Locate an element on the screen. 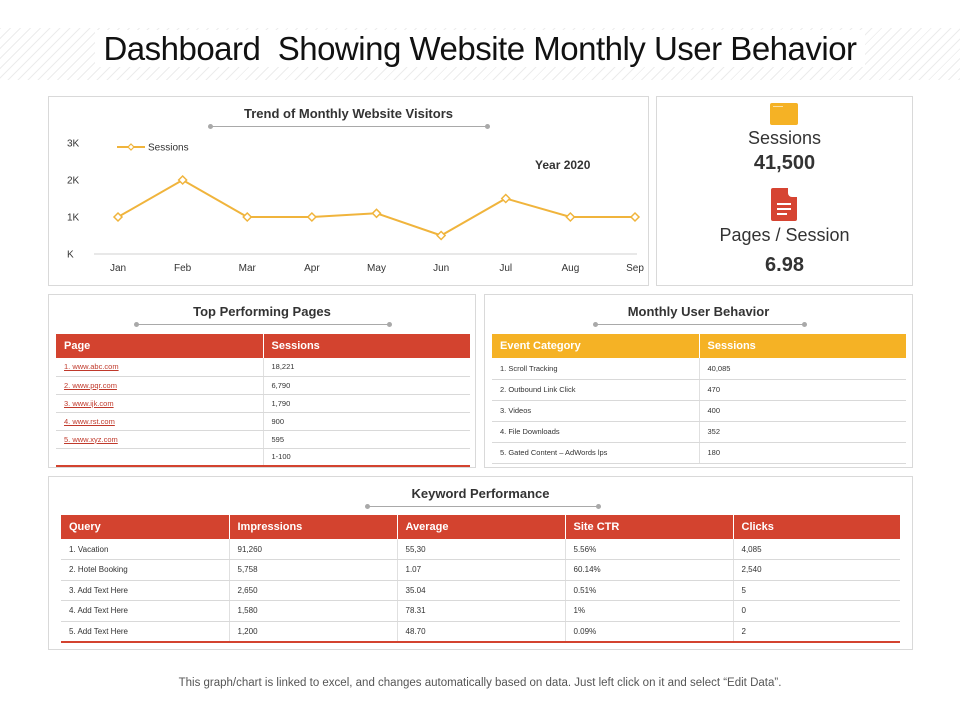  table-cell: 18,221 is located at coordinates (366, 367).